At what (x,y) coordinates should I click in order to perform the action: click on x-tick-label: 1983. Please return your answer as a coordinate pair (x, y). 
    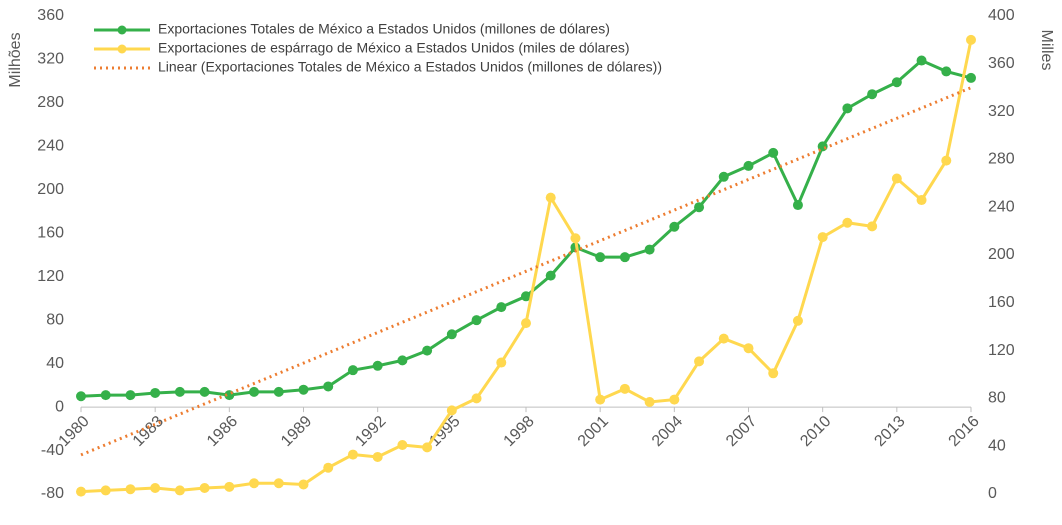
    Looking at the image, I should click on (148, 431).